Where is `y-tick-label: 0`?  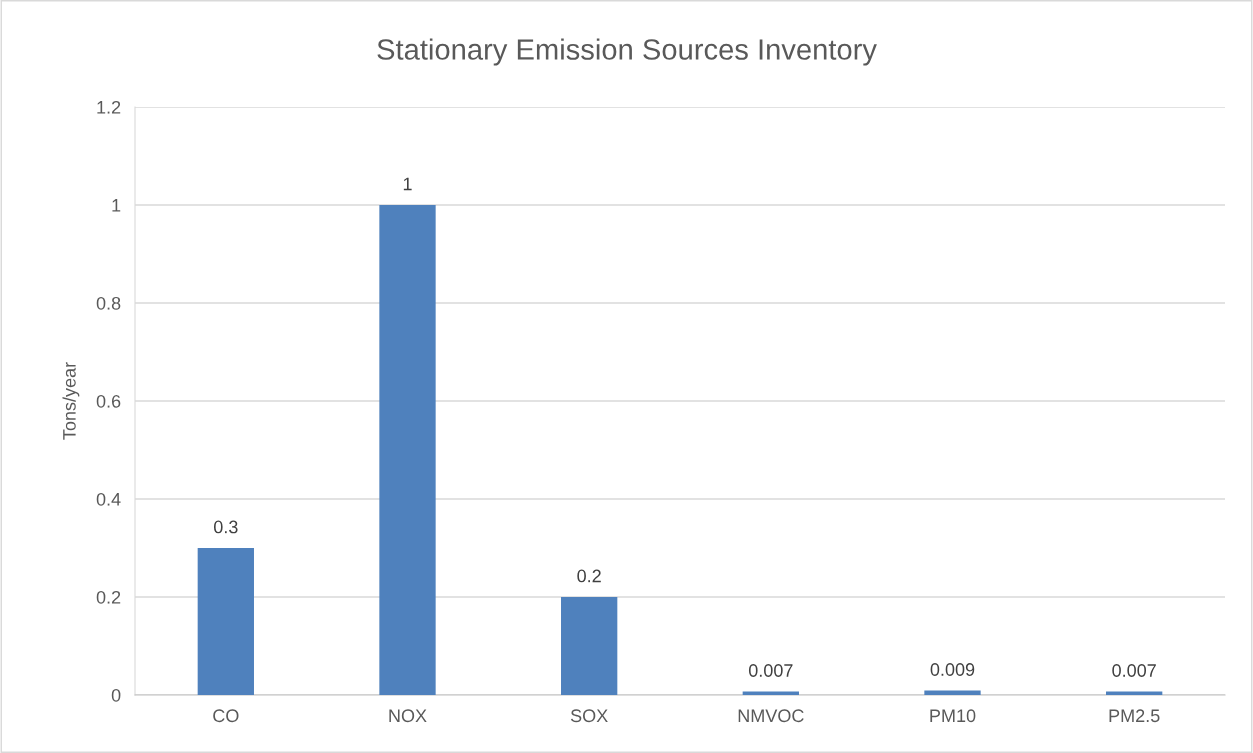 y-tick-label: 0 is located at coordinates (116, 695).